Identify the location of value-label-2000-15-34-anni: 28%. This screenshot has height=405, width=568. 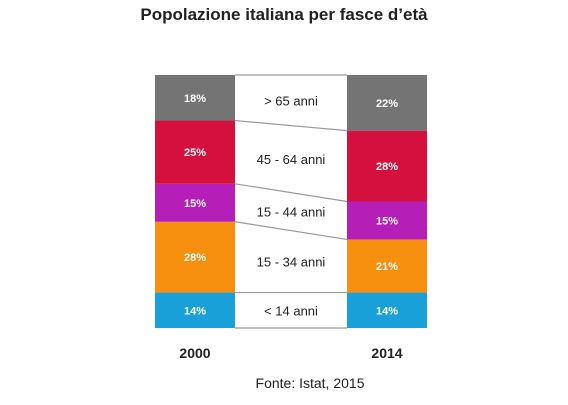
(195, 258).